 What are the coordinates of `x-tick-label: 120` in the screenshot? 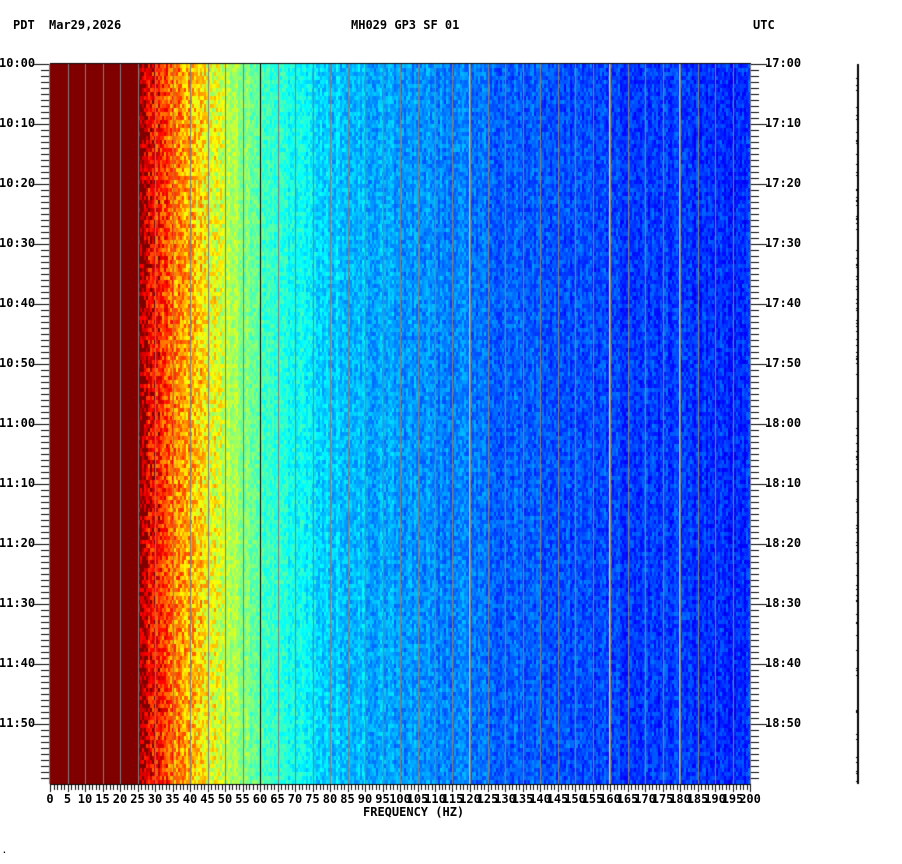 It's located at (470, 799).